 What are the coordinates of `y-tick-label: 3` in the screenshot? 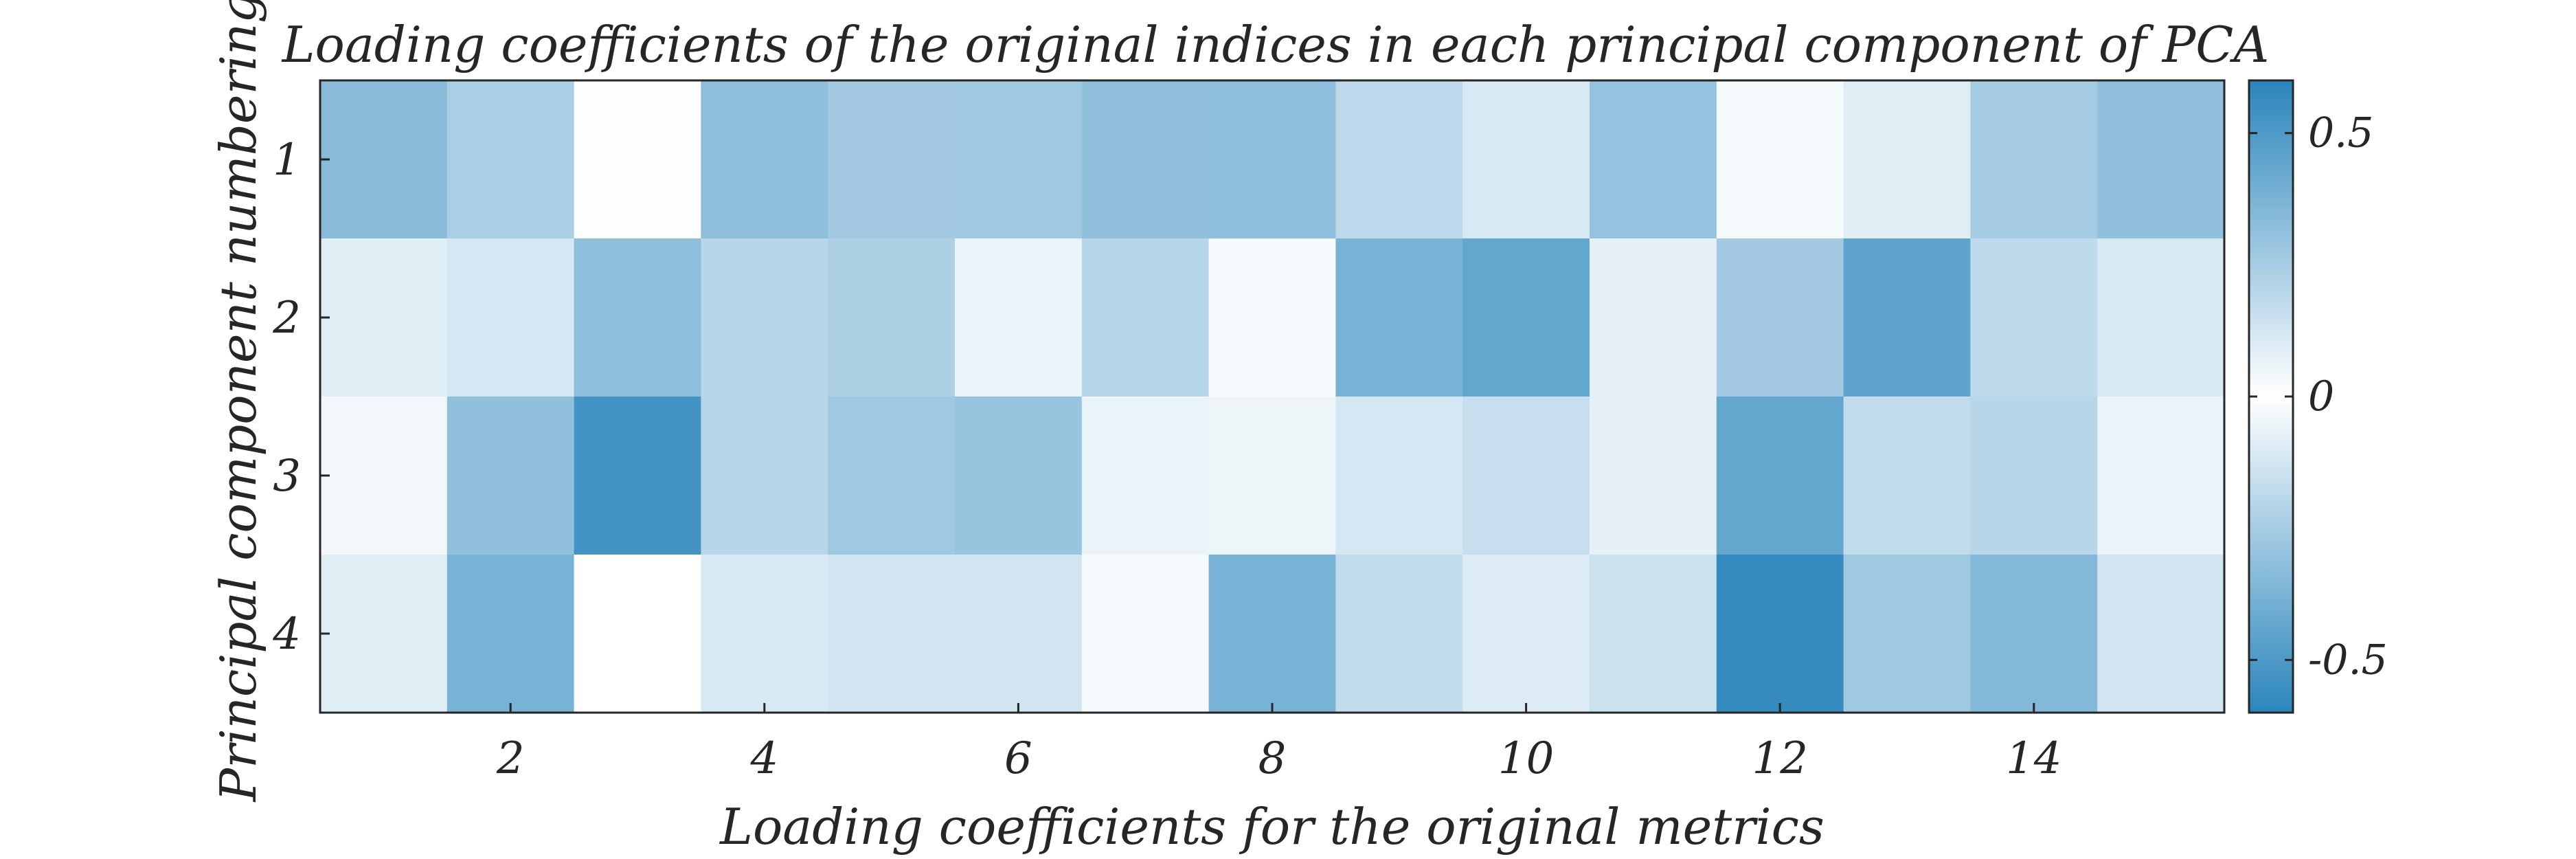 It's located at (287, 476).